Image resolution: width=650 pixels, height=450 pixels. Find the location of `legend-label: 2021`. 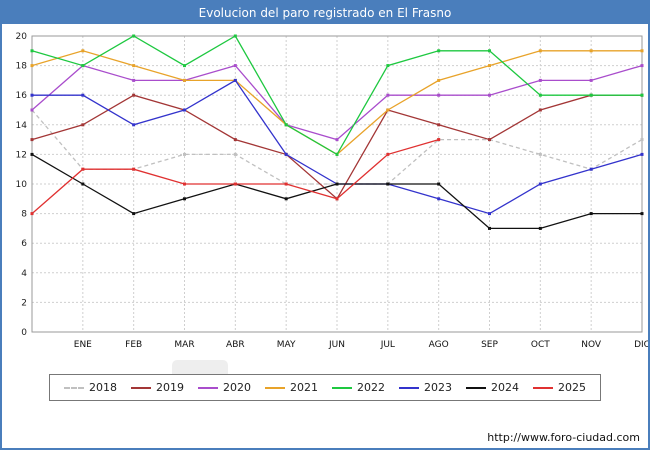

legend-label: 2021 is located at coordinates (304, 387).